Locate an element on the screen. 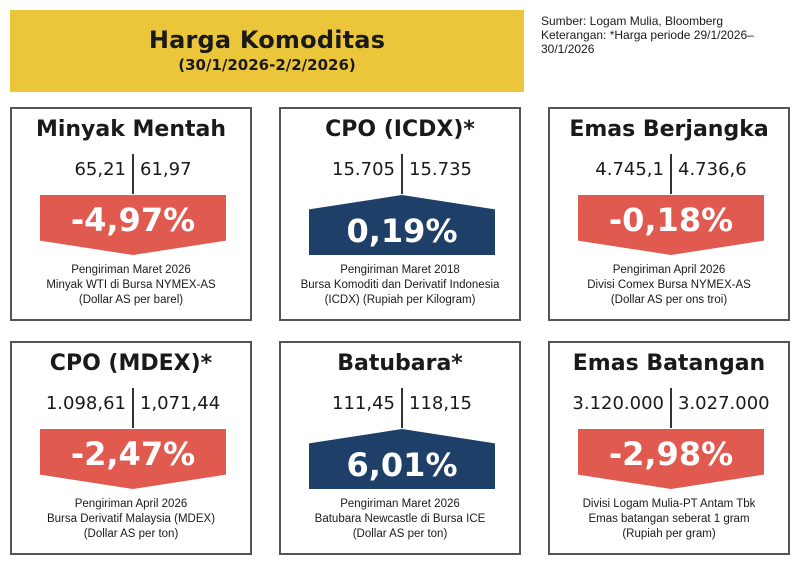 This screenshot has width=800, height=565. value-before: 111,45 is located at coordinates (363, 403).